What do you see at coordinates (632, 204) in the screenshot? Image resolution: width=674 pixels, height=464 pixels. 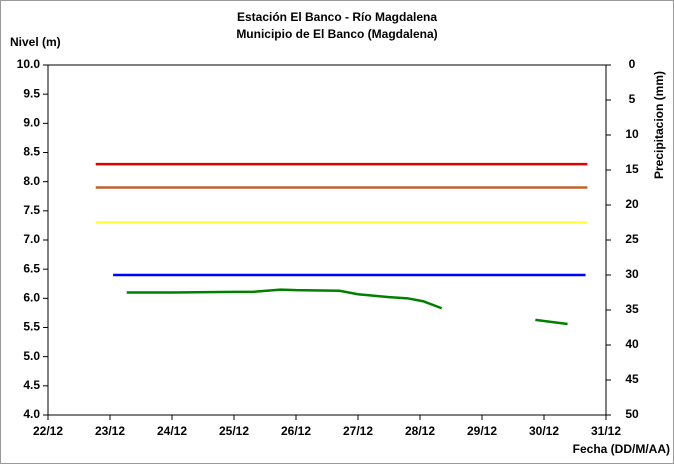 I see `y2-tick-label: 20` at bounding box center [632, 204].